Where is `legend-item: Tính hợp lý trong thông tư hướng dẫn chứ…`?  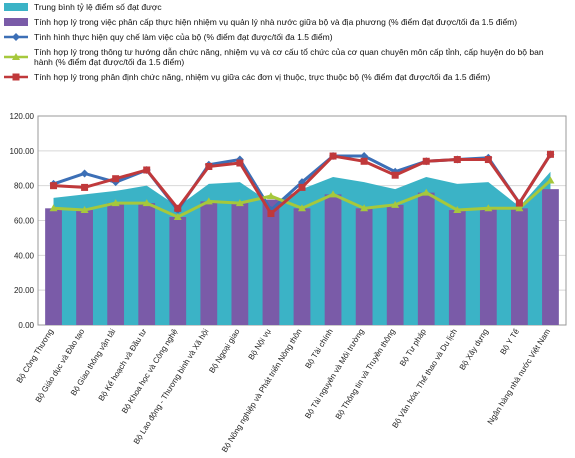 legend-item: Tính hợp lý trong thông tư hướng dẫn chứ… is located at coordinates (284, 57).